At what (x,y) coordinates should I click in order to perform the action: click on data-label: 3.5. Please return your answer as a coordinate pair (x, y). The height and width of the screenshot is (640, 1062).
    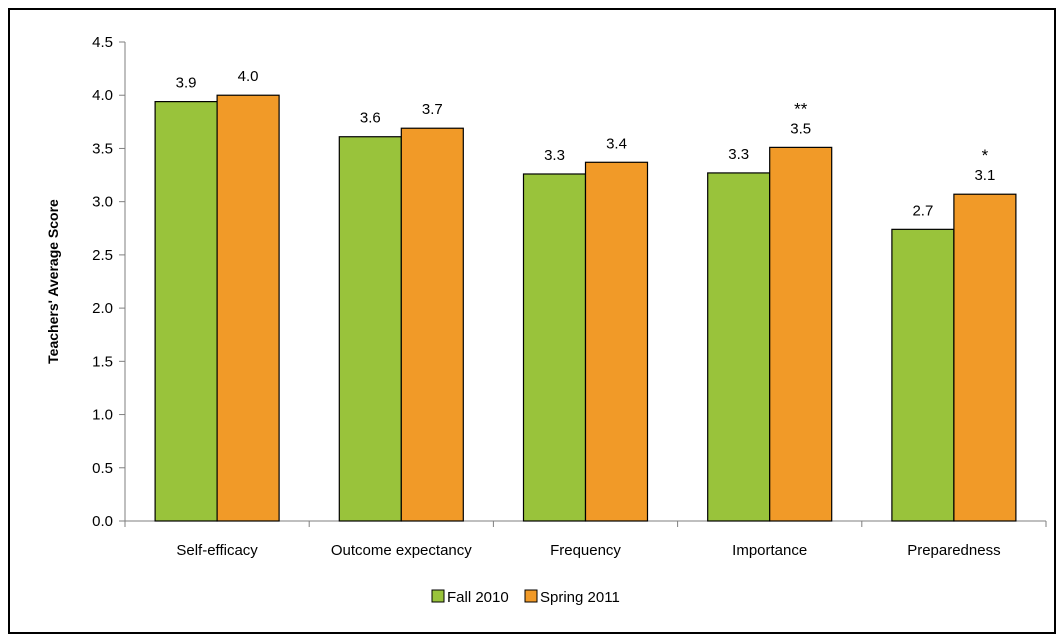
    Looking at the image, I should click on (800, 128).